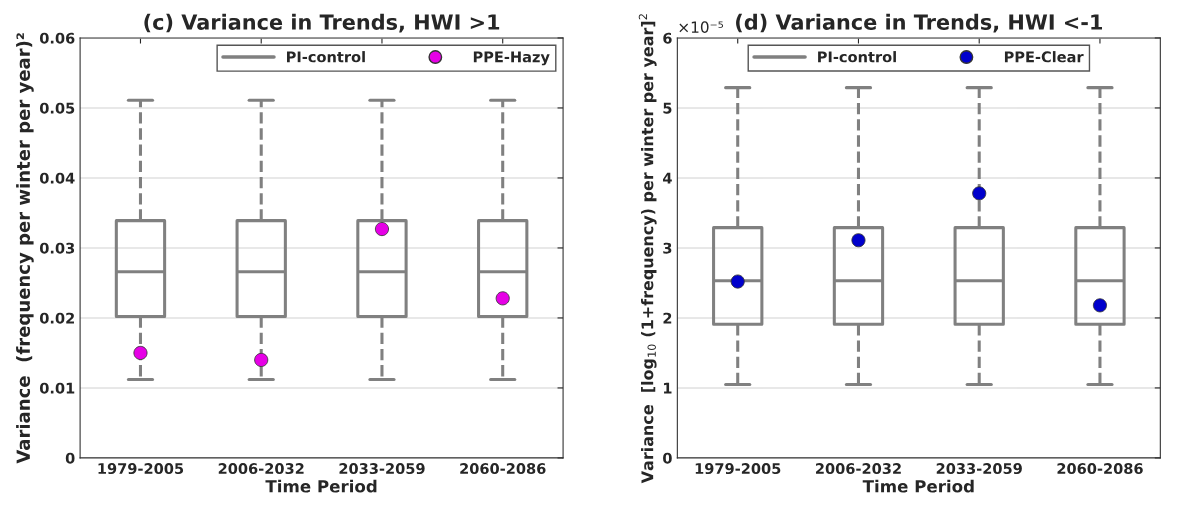 Image resolution: width=1178 pixels, height=506 pixels. I want to click on y-tick-label: 0.06, so click(57, 38).